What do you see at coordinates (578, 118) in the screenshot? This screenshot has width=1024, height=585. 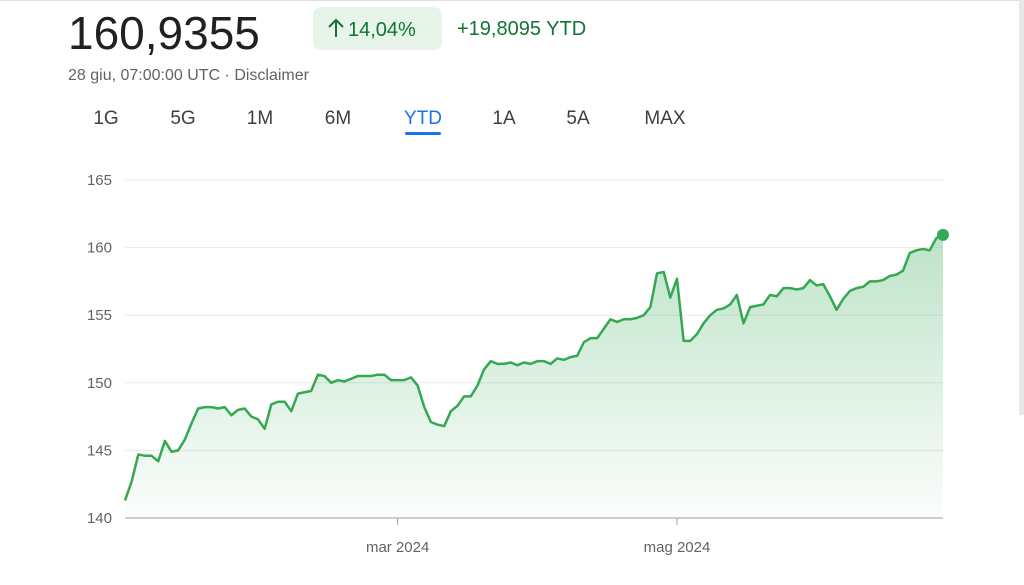 I see `tab: 5A` at bounding box center [578, 118].